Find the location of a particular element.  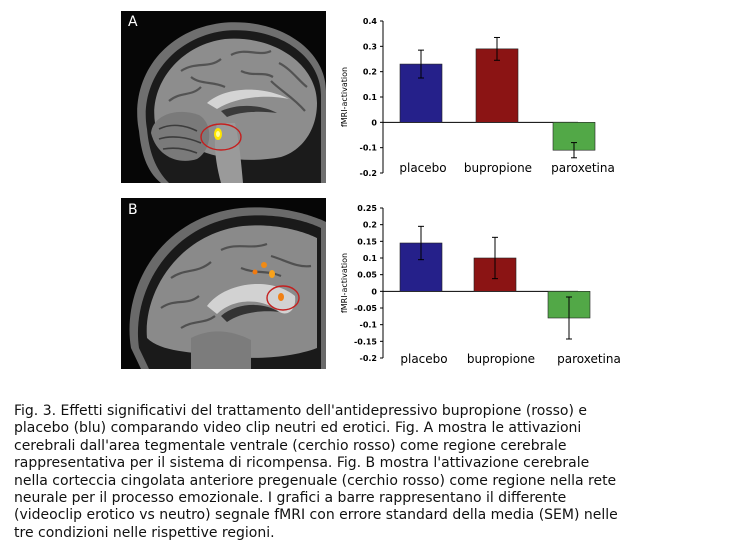

y-tick-label: -0.05 is located at coordinates (365, 308).